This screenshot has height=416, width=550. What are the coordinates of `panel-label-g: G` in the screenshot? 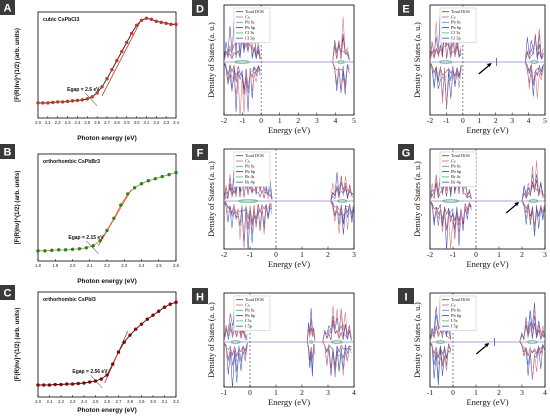 It's located at (406, 152).